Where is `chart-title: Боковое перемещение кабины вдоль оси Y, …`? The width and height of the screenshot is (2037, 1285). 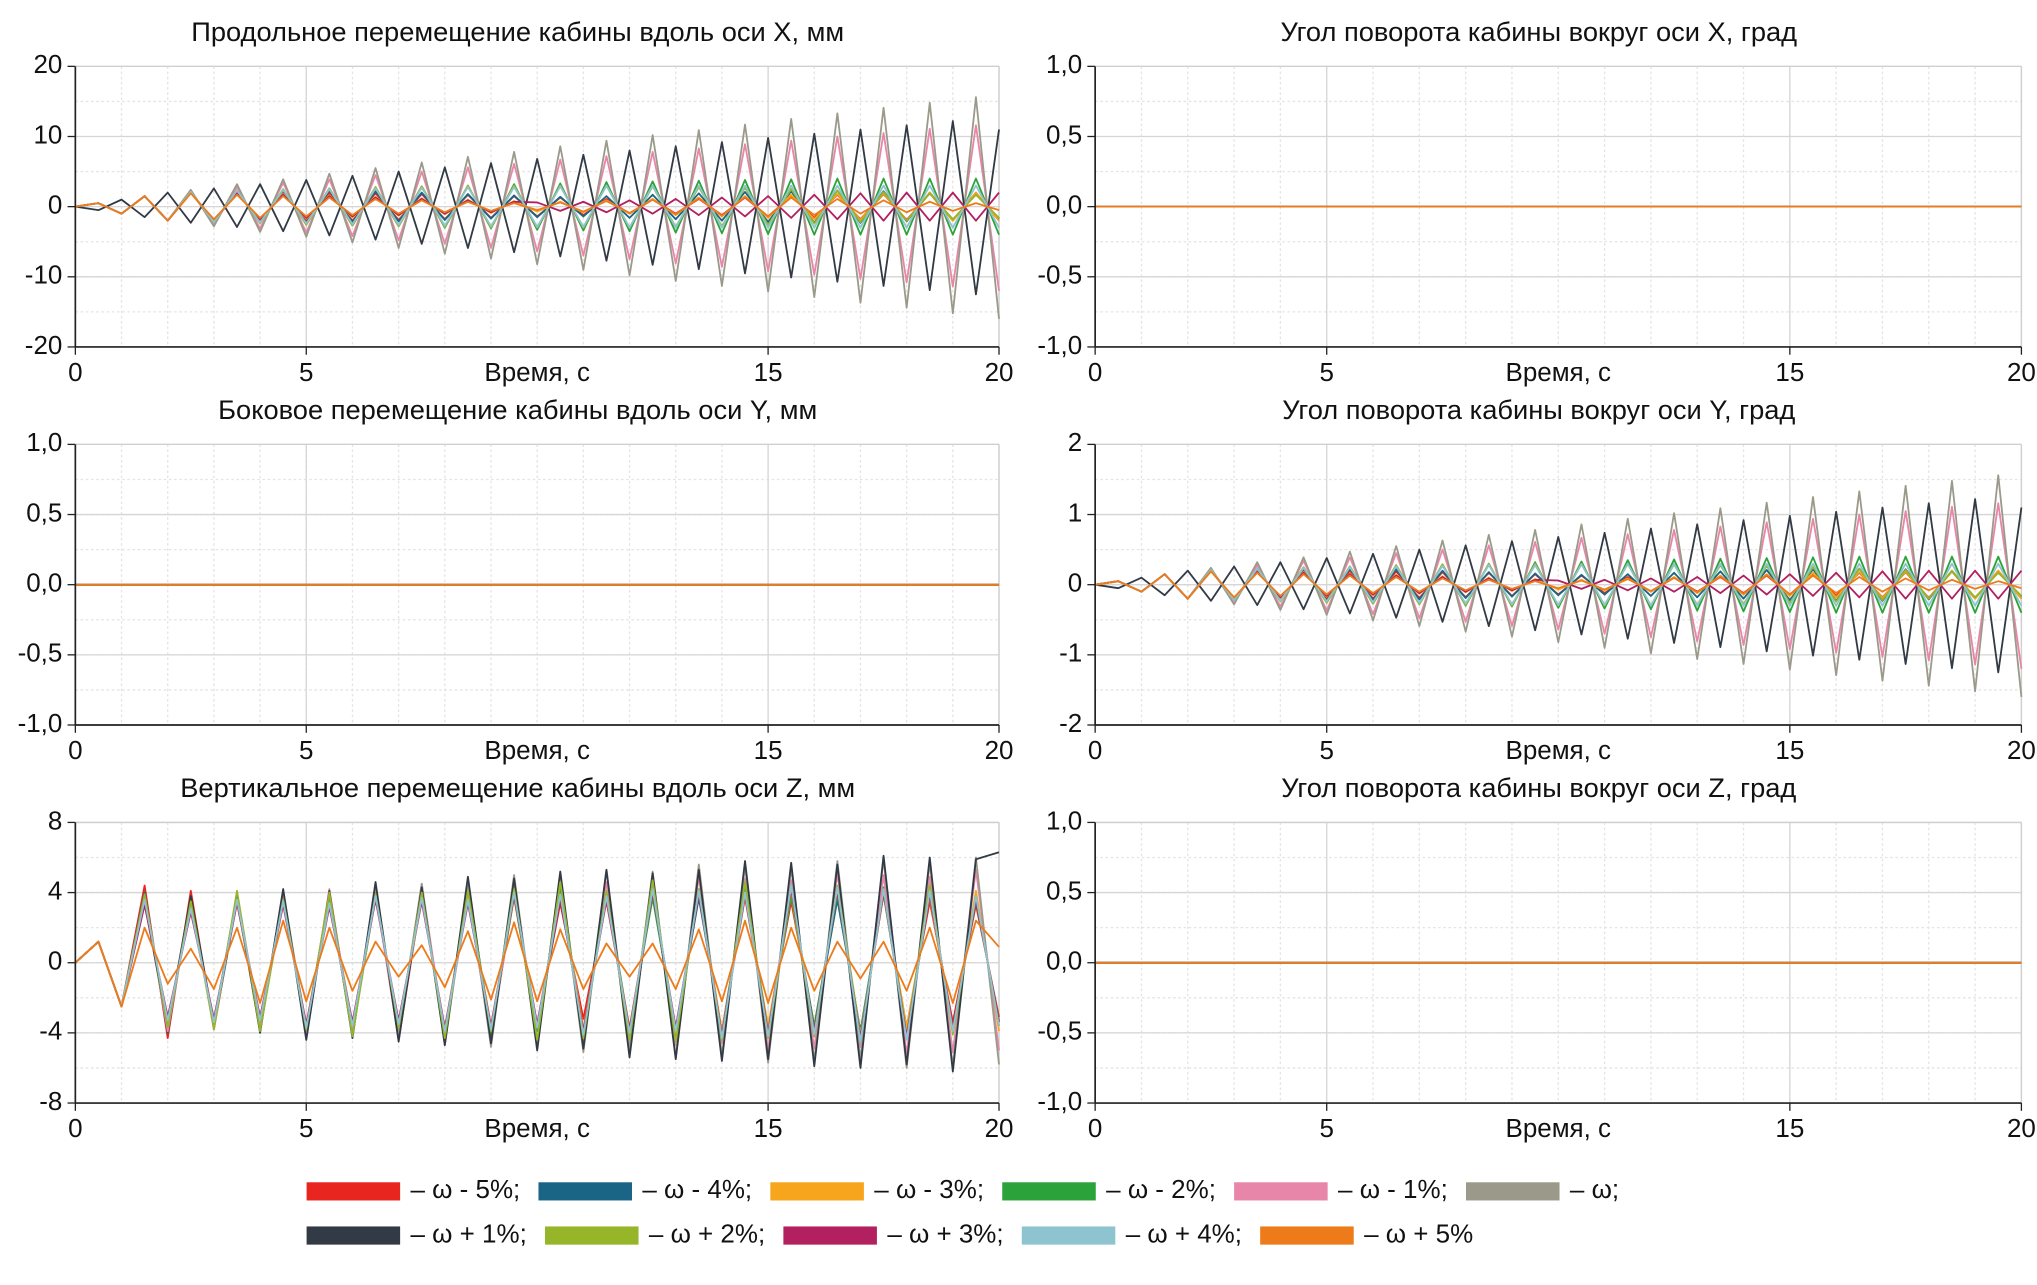
chart-title: Боковое перемещение кабины вдоль оси Y, … is located at coordinates (517, 409).